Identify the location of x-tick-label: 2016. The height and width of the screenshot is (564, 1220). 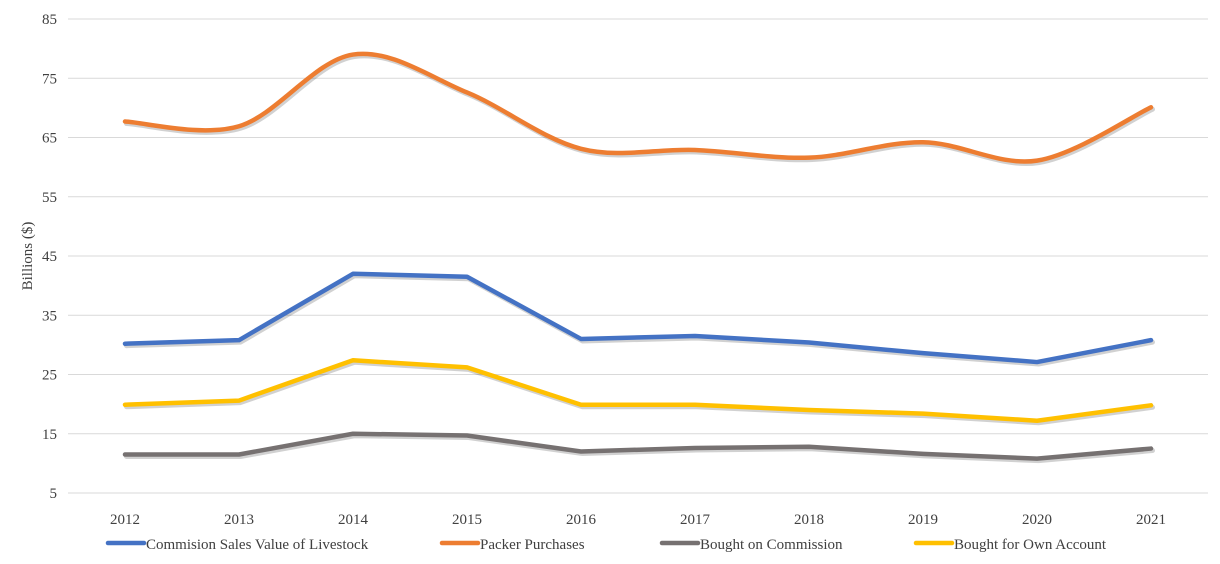
(581, 520).